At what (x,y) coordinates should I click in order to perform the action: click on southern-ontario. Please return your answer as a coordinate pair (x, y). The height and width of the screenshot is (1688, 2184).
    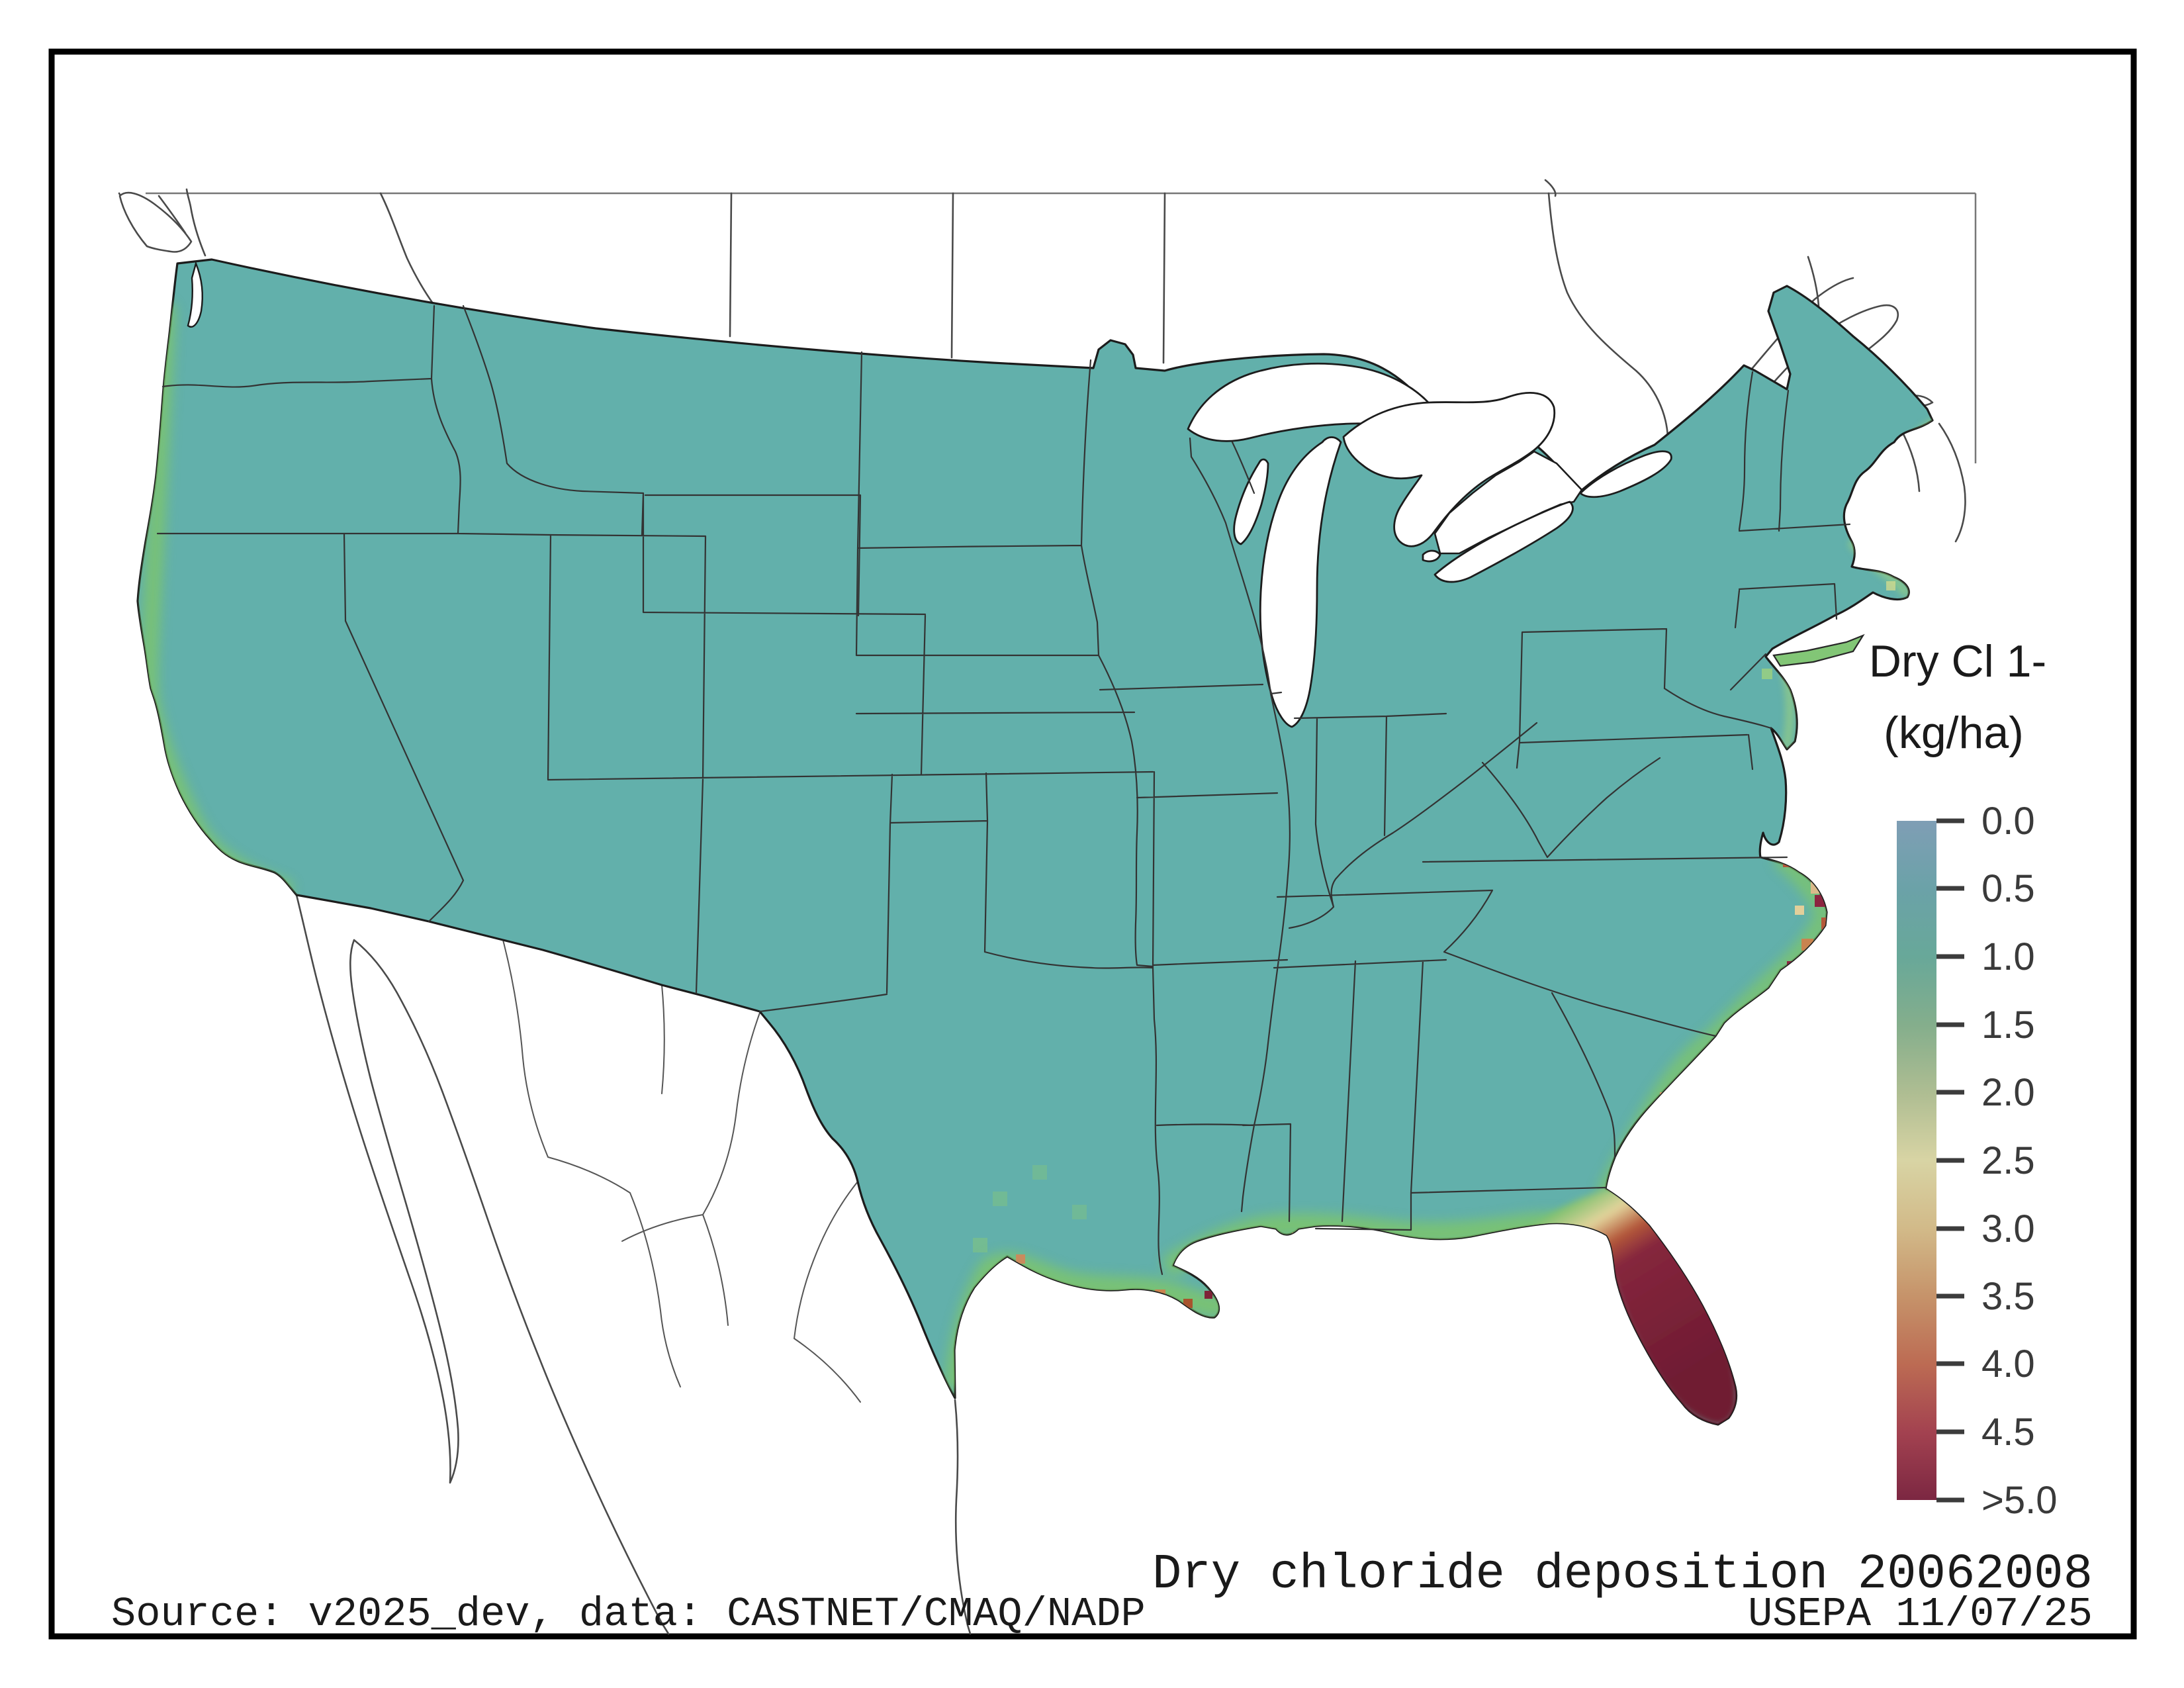
    Looking at the image, I should click on (1508, 502).